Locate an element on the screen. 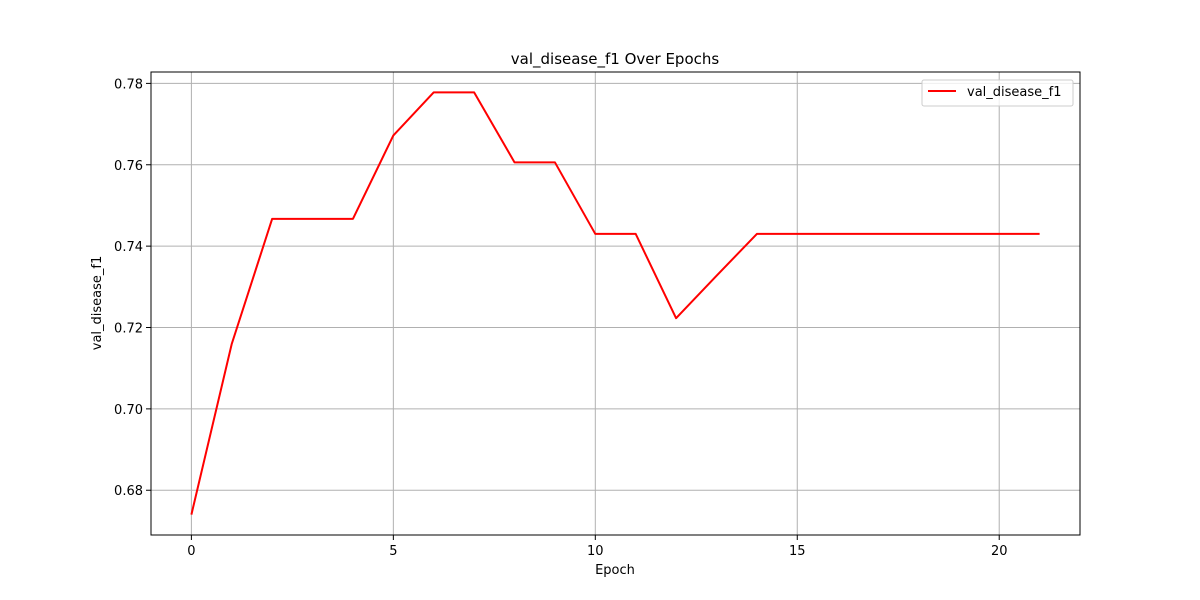  legend-label: val_disease_f1 is located at coordinates (1014, 92).